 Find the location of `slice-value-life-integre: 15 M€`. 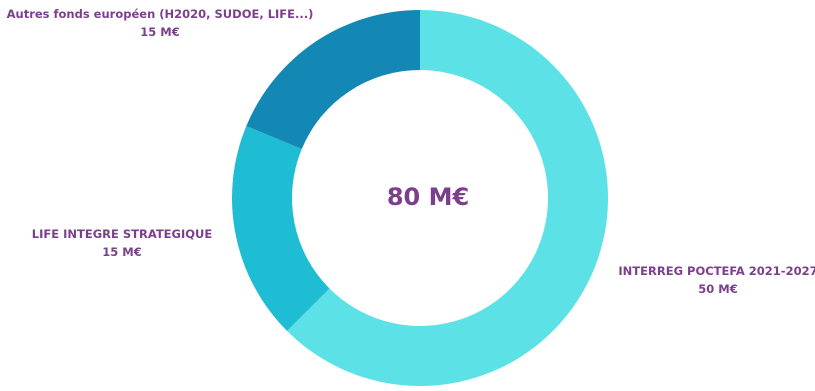

slice-value-life-integre: 15 M€ is located at coordinates (121, 252).